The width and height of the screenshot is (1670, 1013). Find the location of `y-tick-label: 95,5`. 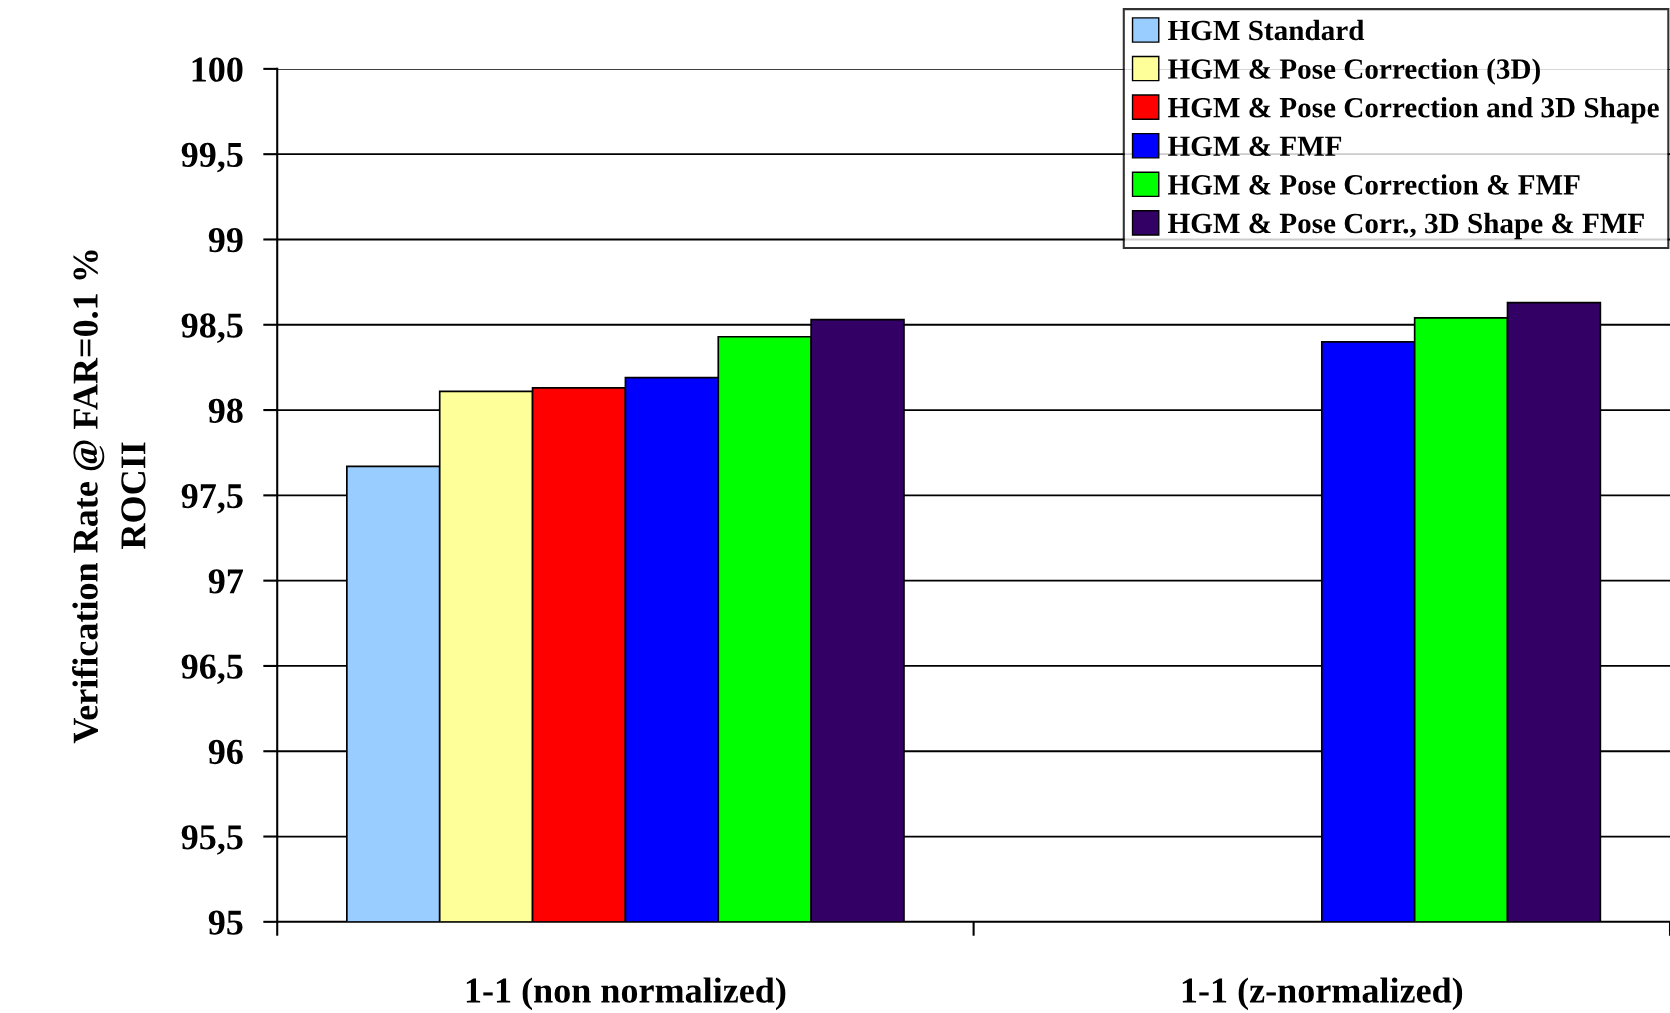

y-tick-label: 95,5 is located at coordinates (212, 840).